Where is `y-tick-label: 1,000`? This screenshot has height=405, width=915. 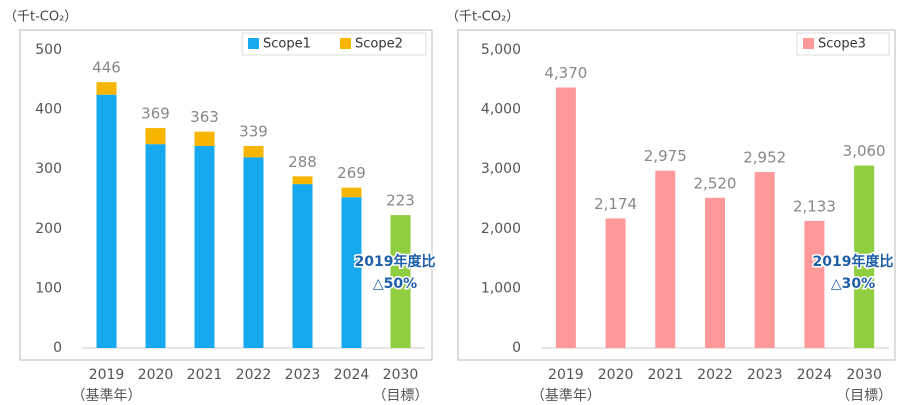 y-tick-label: 1,000 is located at coordinates (501, 288).